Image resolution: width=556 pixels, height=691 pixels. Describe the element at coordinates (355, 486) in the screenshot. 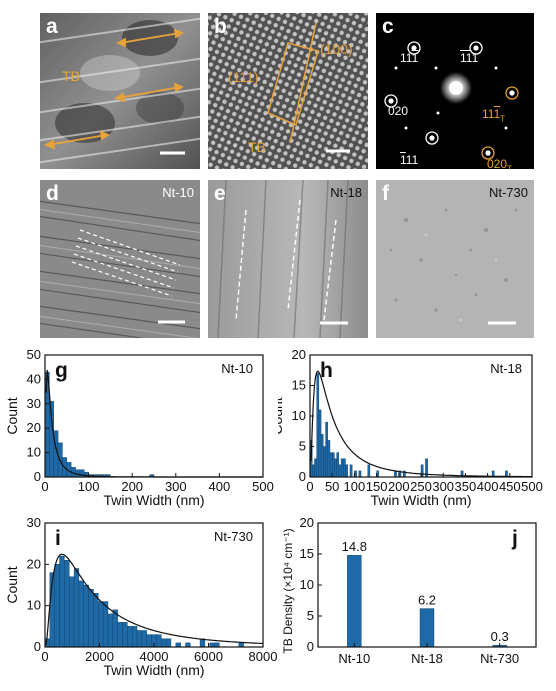

I see `x-tick-label: 100` at that location.